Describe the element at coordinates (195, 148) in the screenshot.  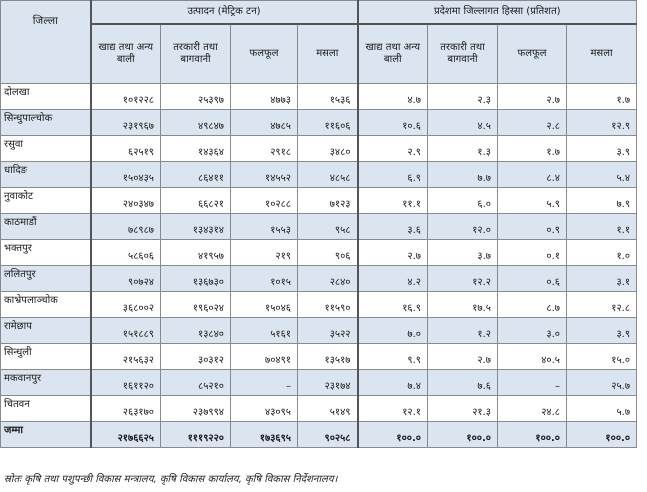
I see `production-veg-cell: १४३६४` at that location.